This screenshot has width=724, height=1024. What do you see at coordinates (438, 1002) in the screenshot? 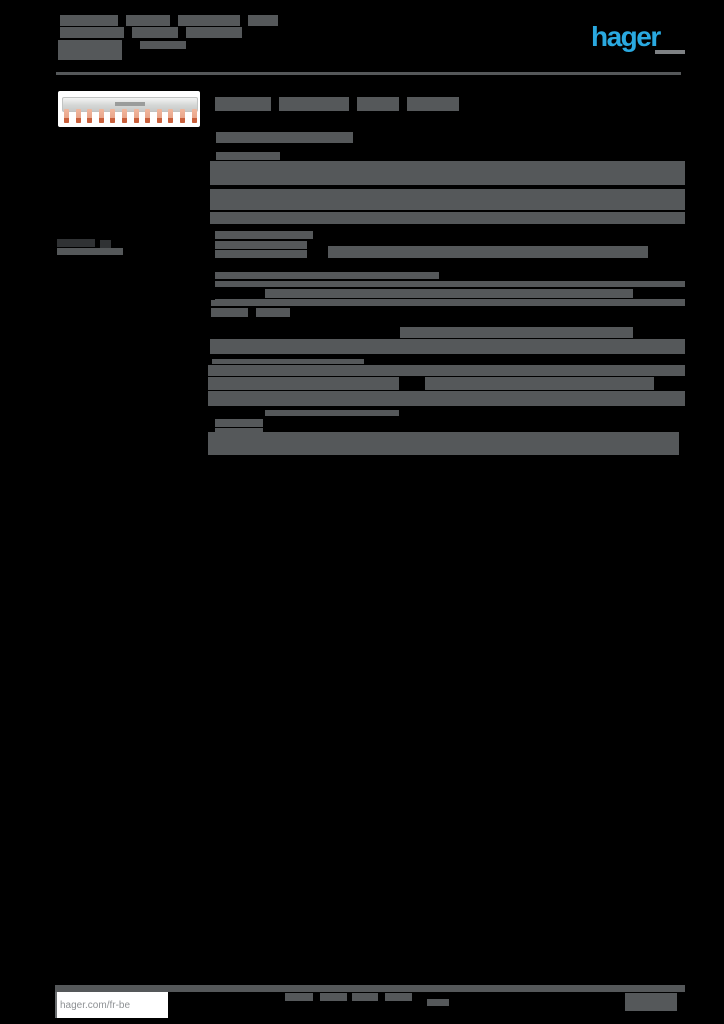
I see `footer-cert-mark` at bounding box center [438, 1002].